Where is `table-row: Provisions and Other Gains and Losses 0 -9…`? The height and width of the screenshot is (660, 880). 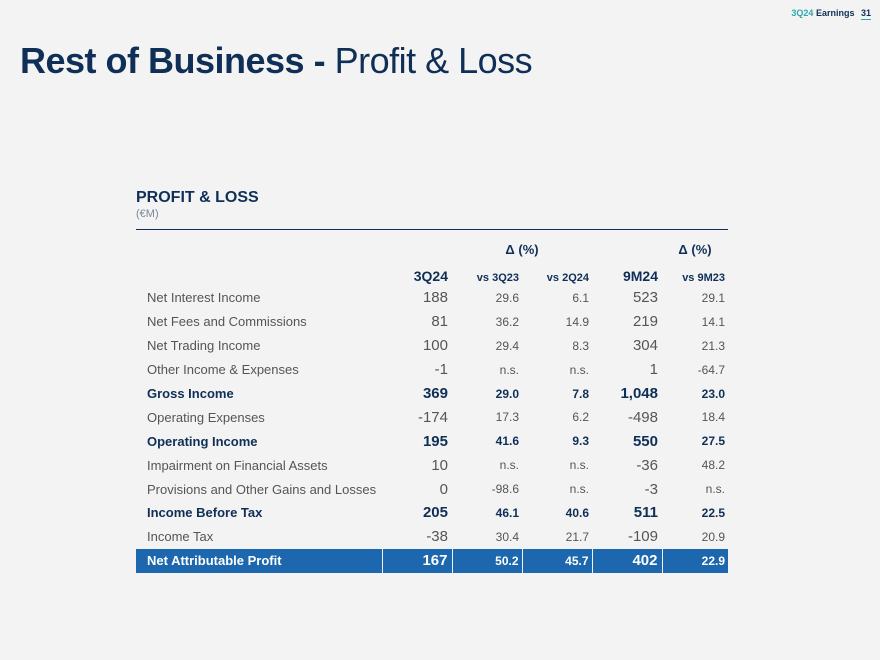
table-row: Provisions and Other Gains and Losses 0 -9… is located at coordinates (432, 489).